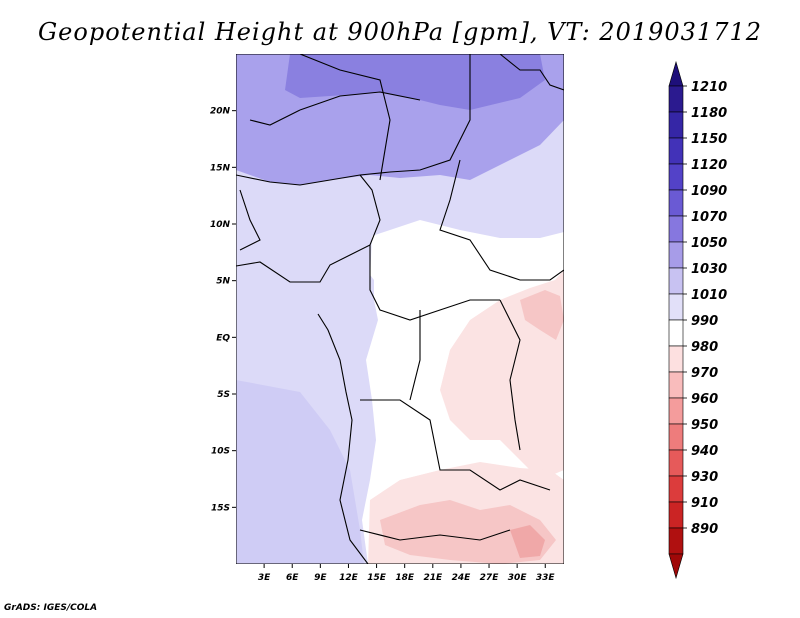 The width and height of the screenshot is (800, 618). What do you see at coordinates (676, 73) in the screenshot?
I see `colorbar-top-arrow` at bounding box center [676, 73].